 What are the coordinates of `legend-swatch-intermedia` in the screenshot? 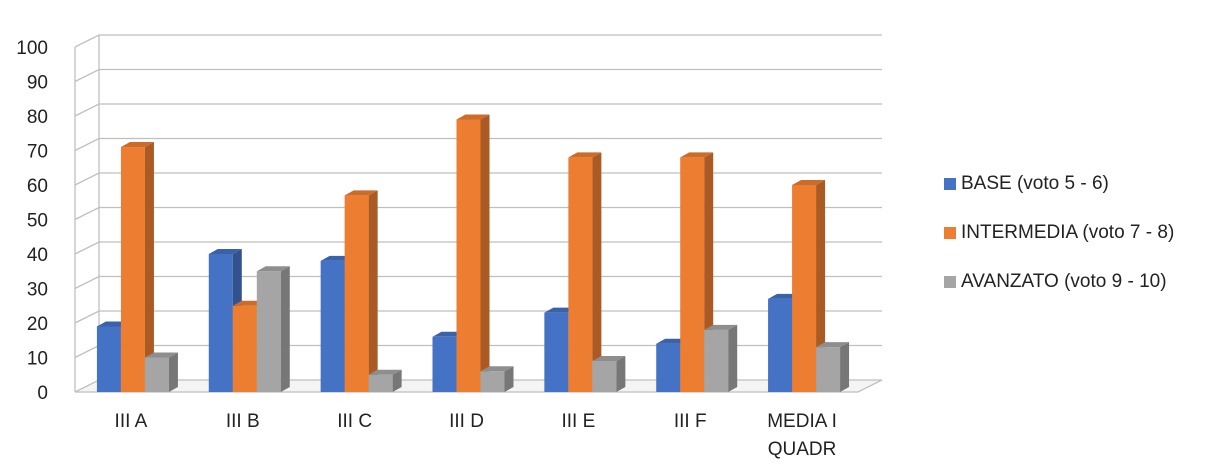 It's located at (950, 233).